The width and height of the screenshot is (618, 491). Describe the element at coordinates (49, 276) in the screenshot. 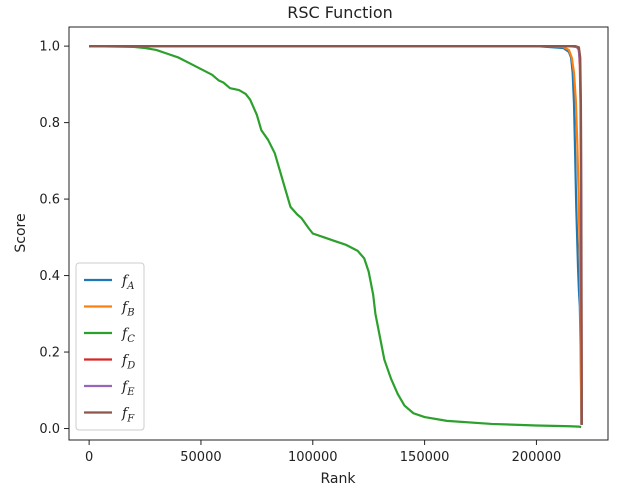

I see `y-tick-label: 0.4` at that location.